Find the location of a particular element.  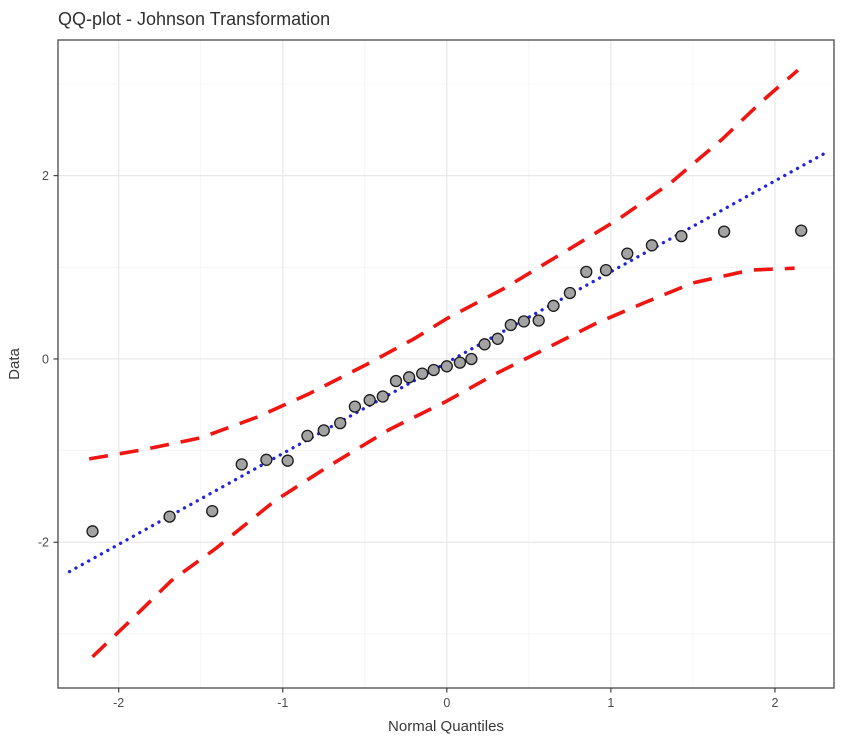

x-axis-title: Normal Quantiles is located at coordinates (446, 726).